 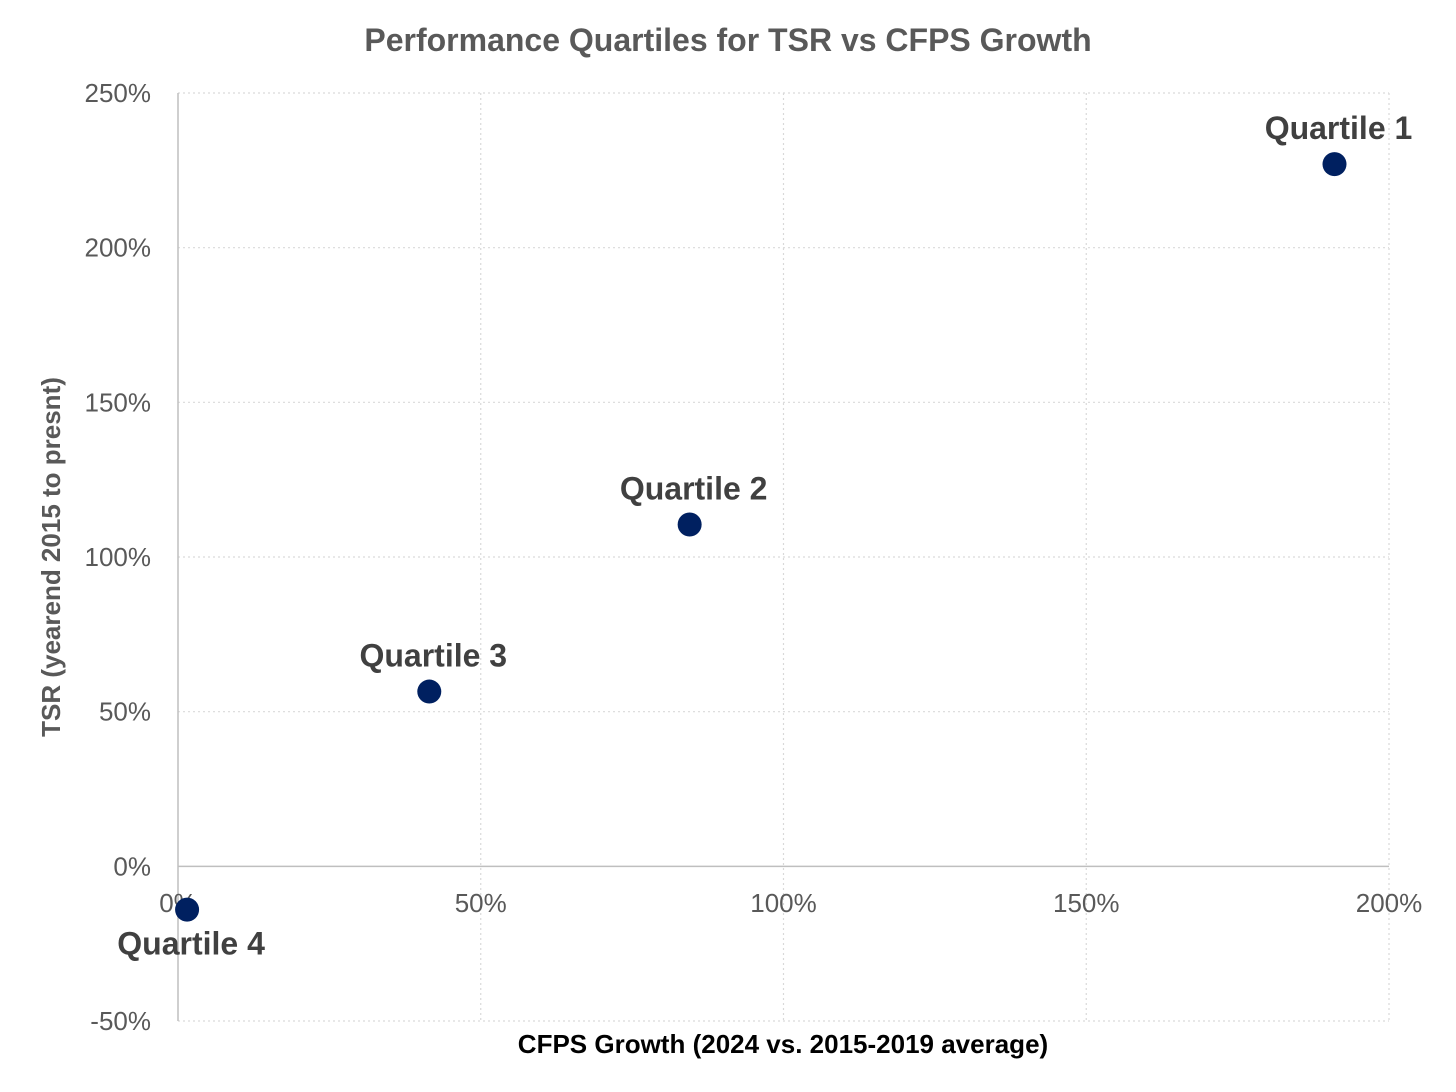 What do you see at coordinates (125, 712) in the screenshot?
I see `y-tick-label: 50%` at bounding box center [125, 712].